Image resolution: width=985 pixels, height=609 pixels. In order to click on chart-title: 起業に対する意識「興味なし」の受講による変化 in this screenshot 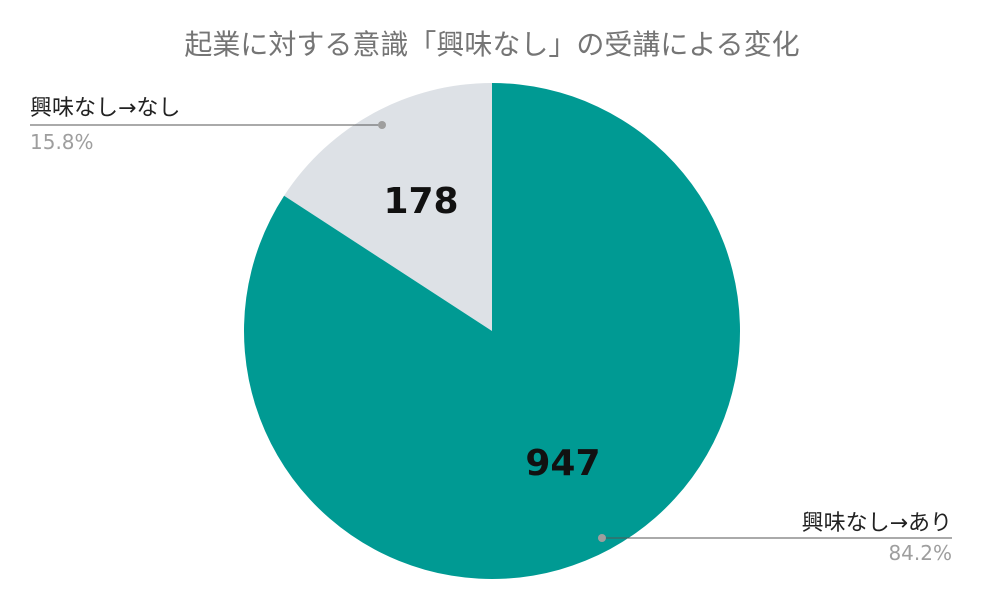, I will do `click(491, 44)`.